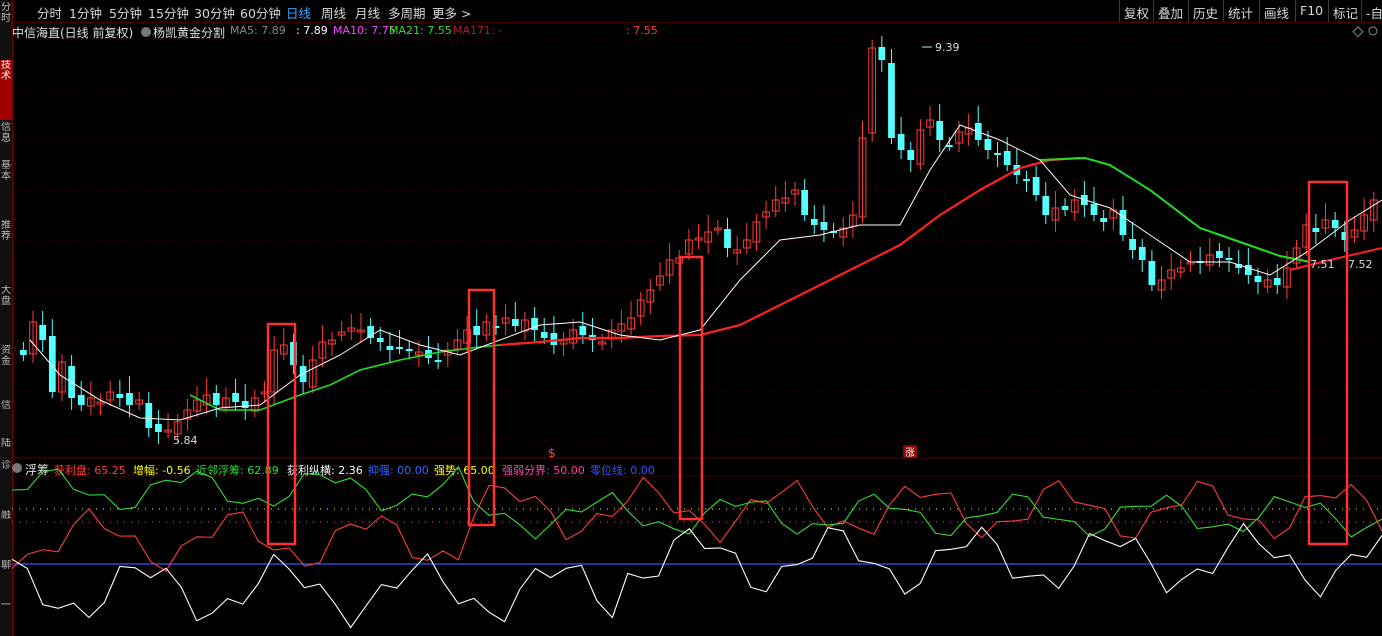 This screenshot has width=1382, height=636. Describe the element at coordinates (299, 13) in the screenshot. I see `tab-period-6: 日线` at that location.